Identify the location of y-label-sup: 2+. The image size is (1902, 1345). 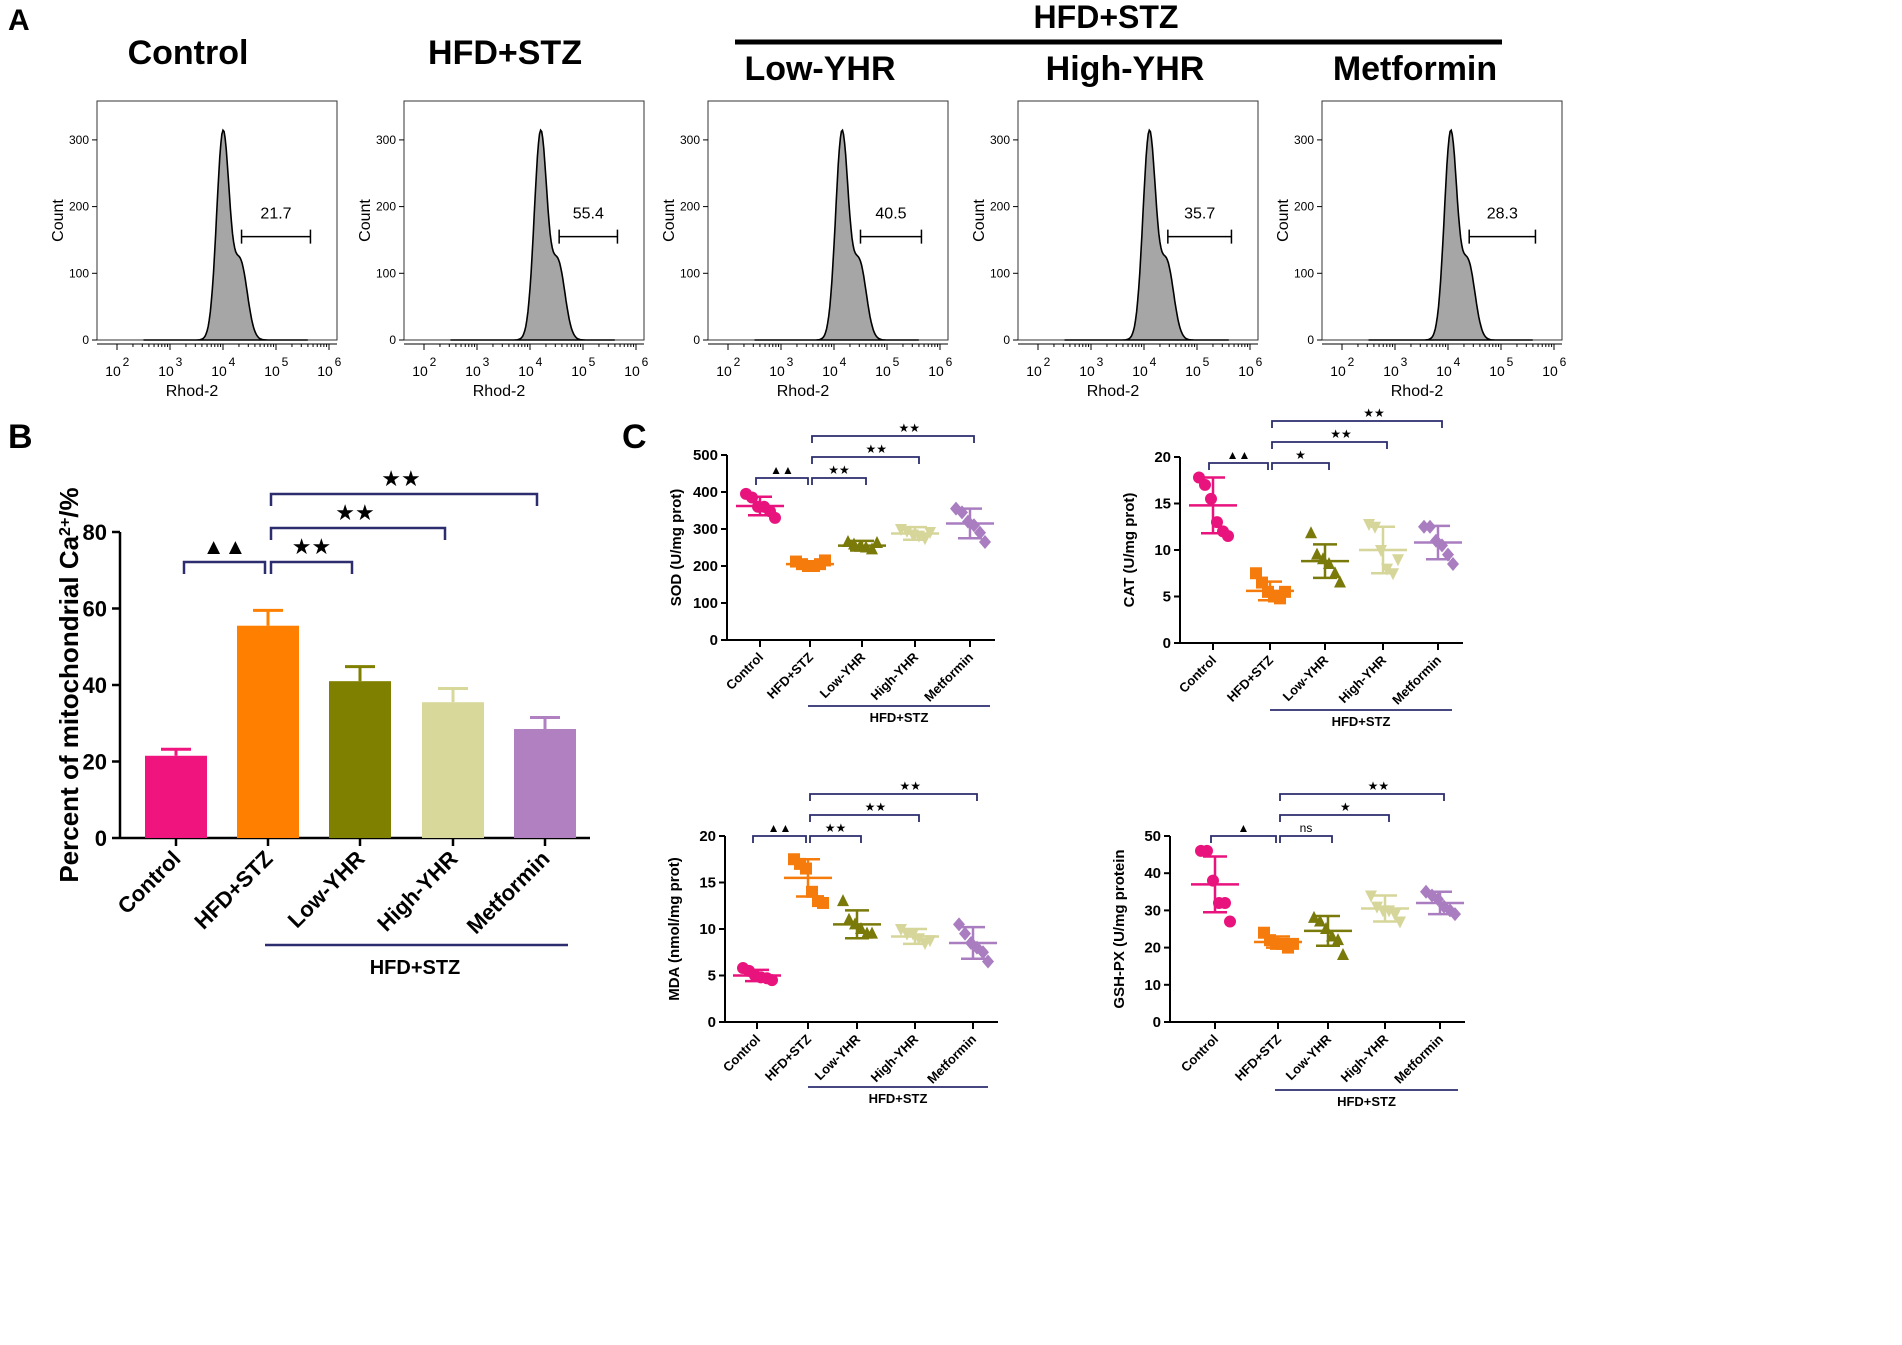
(65, 527).